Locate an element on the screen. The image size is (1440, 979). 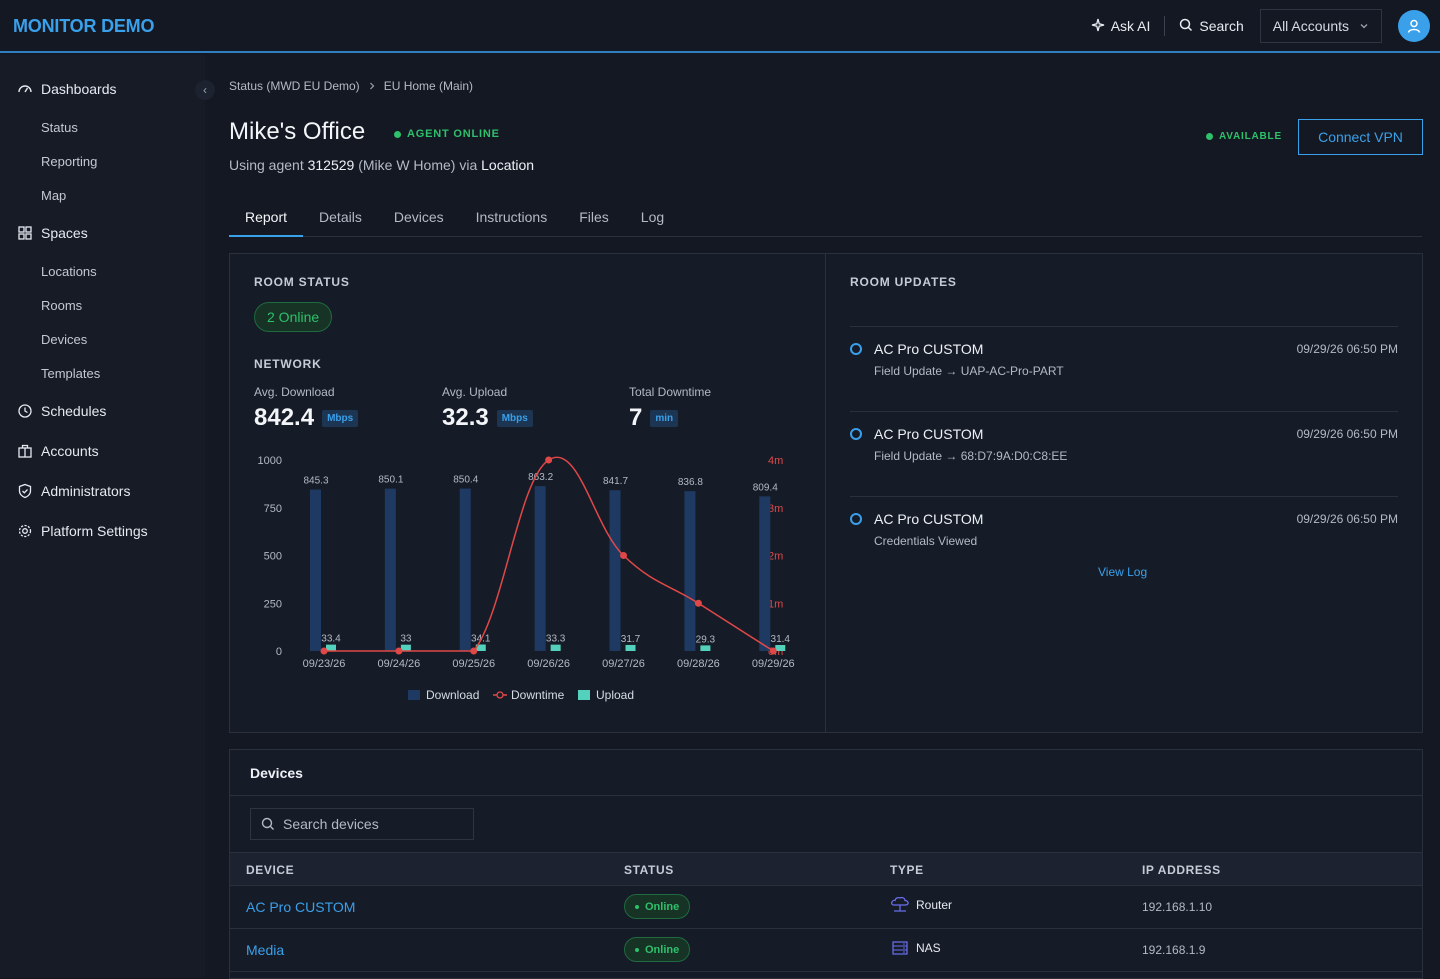
devices-heading: Devices is located at coordinates (276, 773).